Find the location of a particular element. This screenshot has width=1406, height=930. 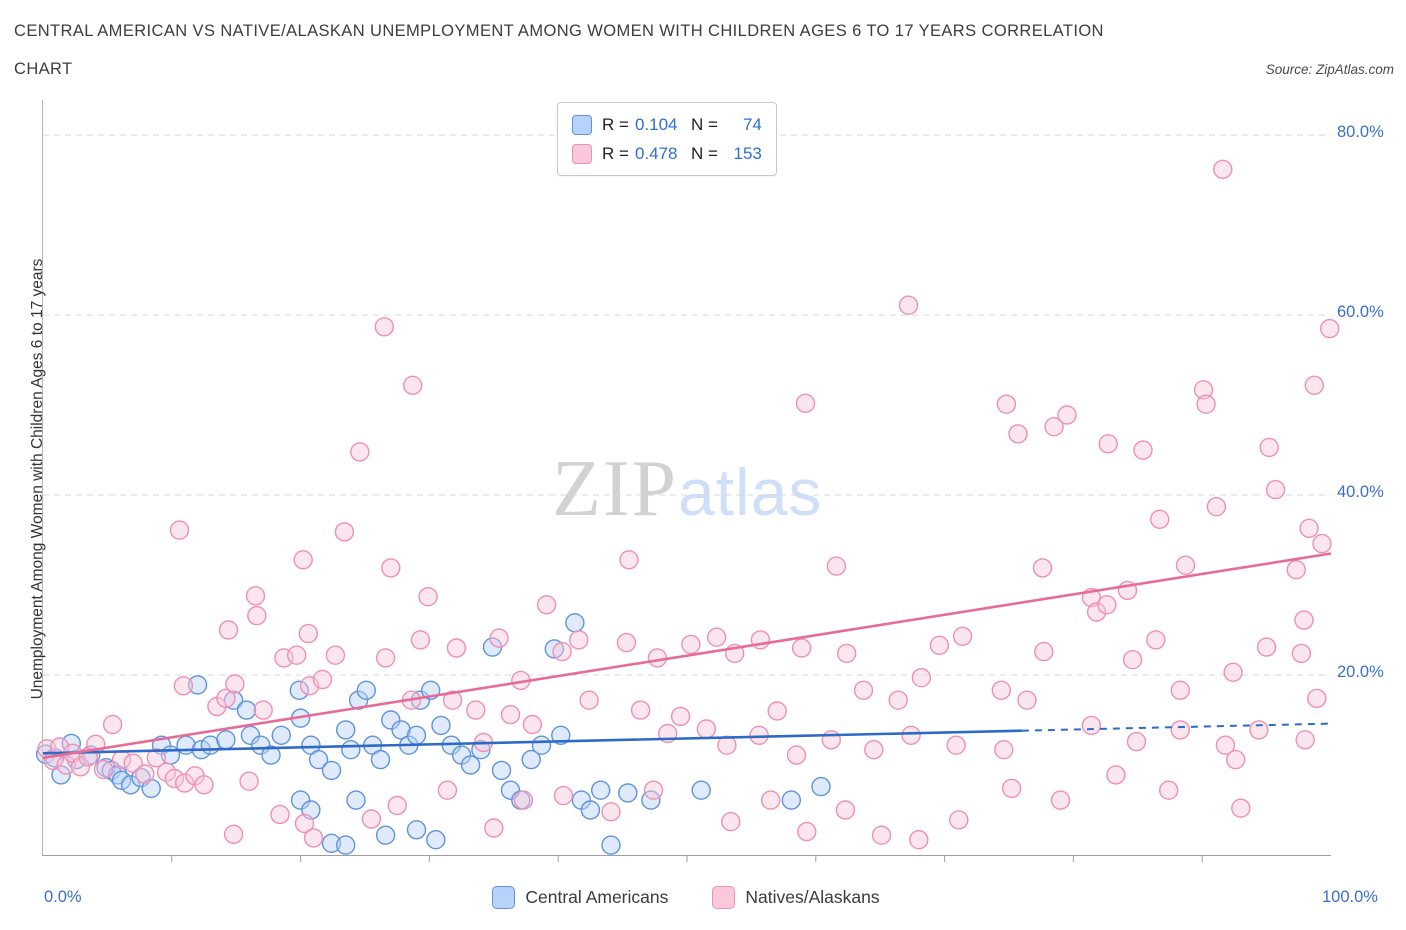

legend-item-natives-alaskans: Natives/Alaskans is located at coordinates (796, 897).